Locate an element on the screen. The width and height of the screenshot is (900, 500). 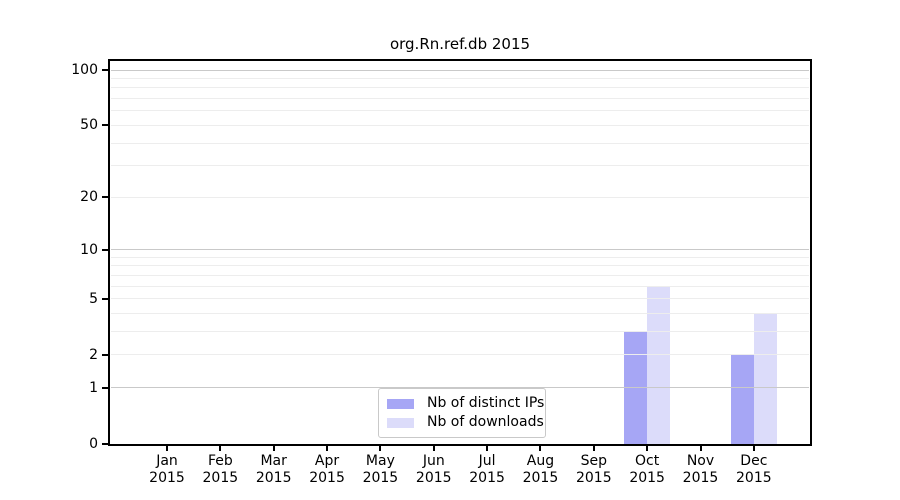
x-axis-tick-label: Aug 2015 is located at coordinates (540, 469).